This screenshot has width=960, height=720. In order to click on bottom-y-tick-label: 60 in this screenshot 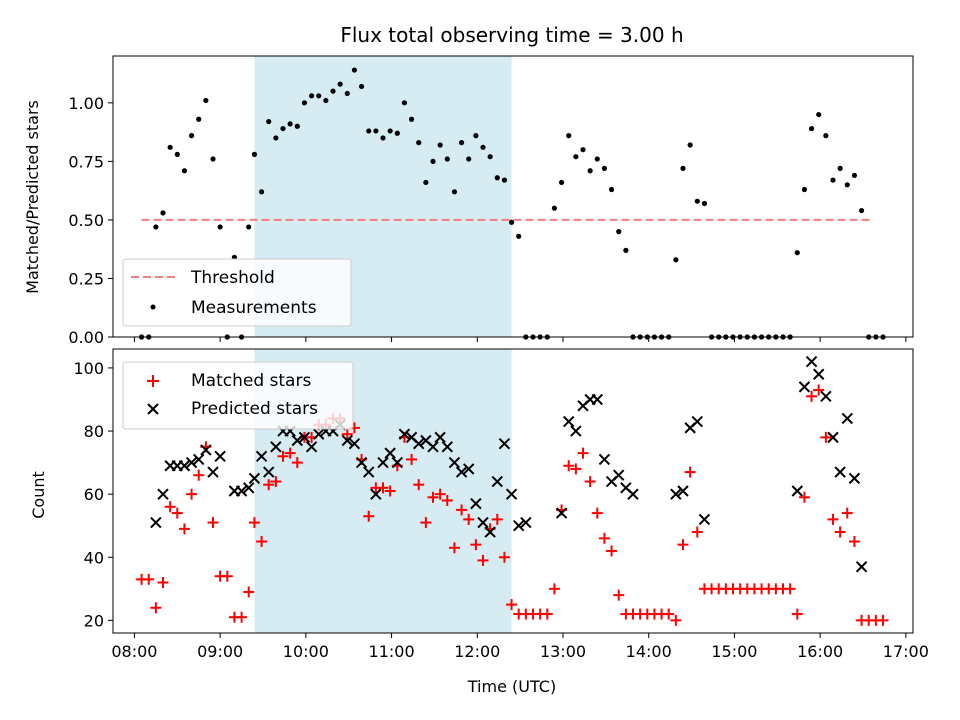, I will do `click(94, 494)`.